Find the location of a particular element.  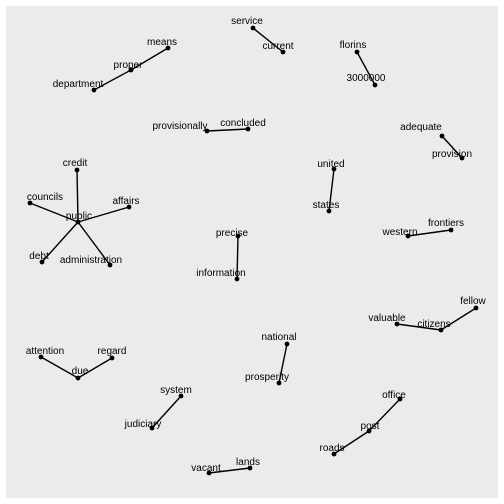

edge-public-administration is located at coordinates (94, 243).